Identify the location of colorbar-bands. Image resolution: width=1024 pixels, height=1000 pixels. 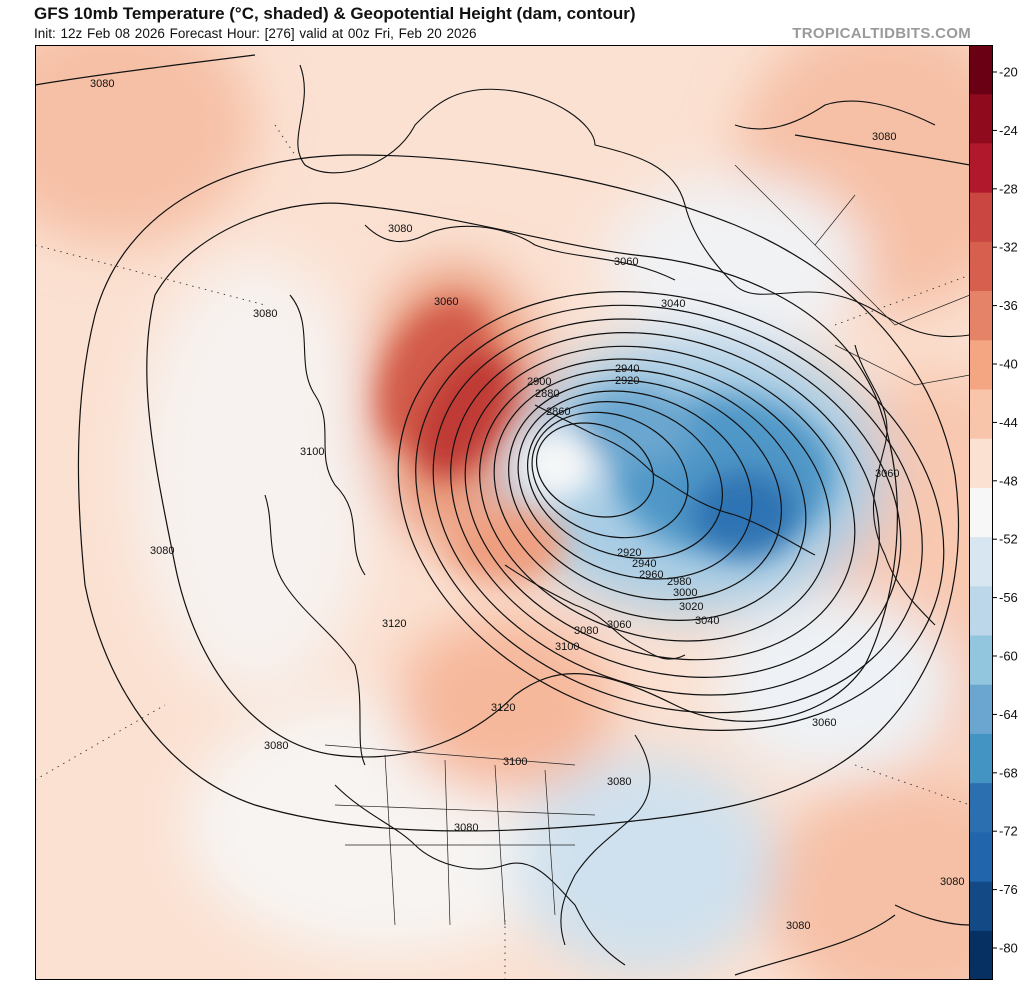
(981, 512).